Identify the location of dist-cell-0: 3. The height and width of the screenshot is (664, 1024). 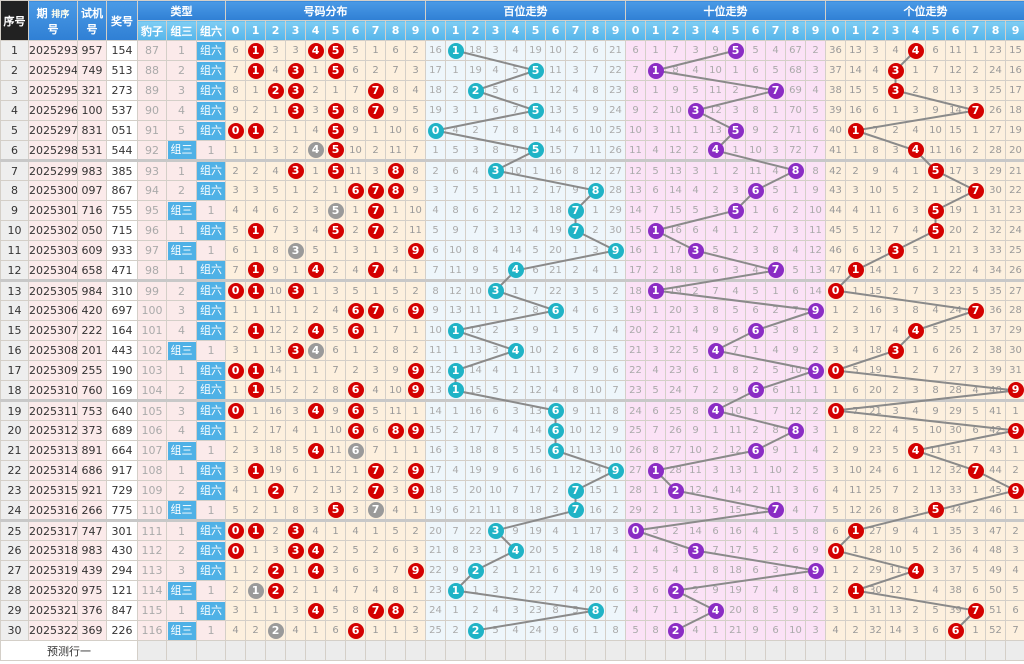
(236, 470).